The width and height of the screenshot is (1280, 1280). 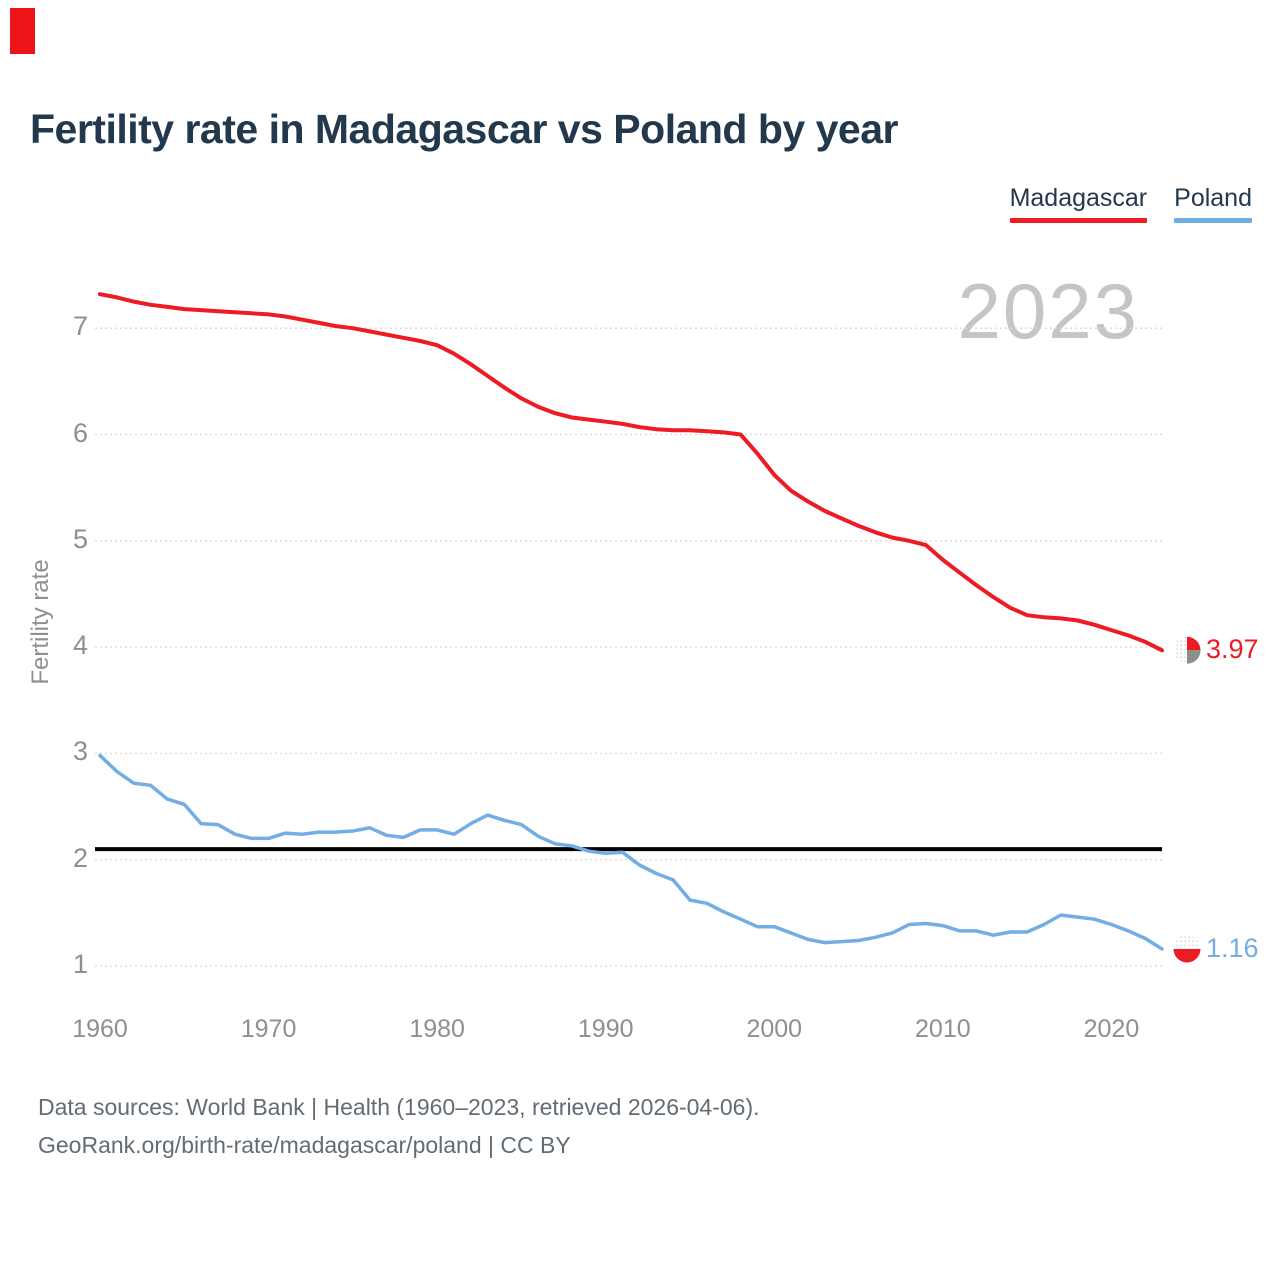 I want to click on y-tick-label-5: 5, so click(x=80, y=538).